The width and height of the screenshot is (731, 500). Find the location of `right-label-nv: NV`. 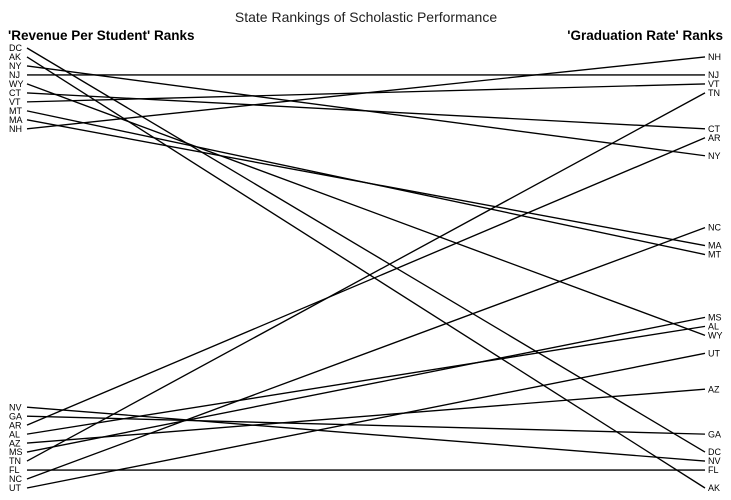

right-label-nv: NV is located at coordinates (714, 461).